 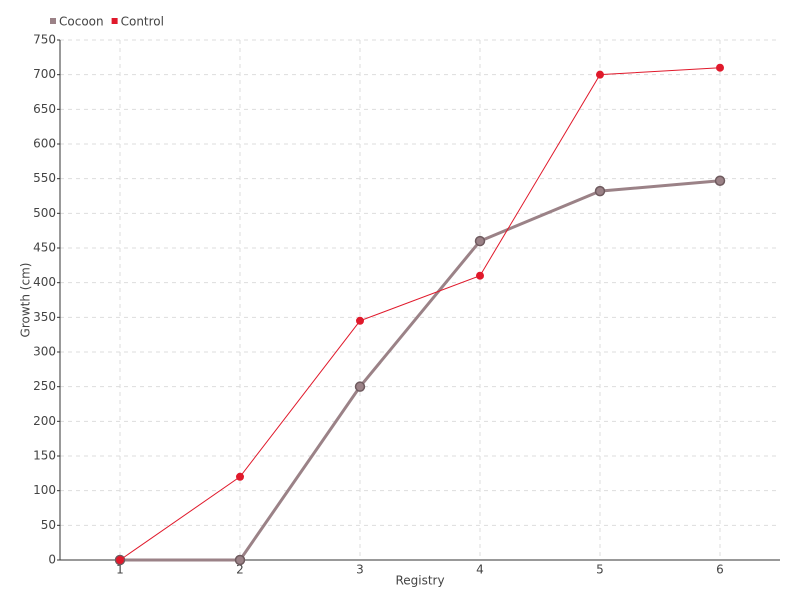 What do you see at coordinates (44, 317) in the screenshot?
I see `y-tick-label: 350` at bounding box center [44, 317].